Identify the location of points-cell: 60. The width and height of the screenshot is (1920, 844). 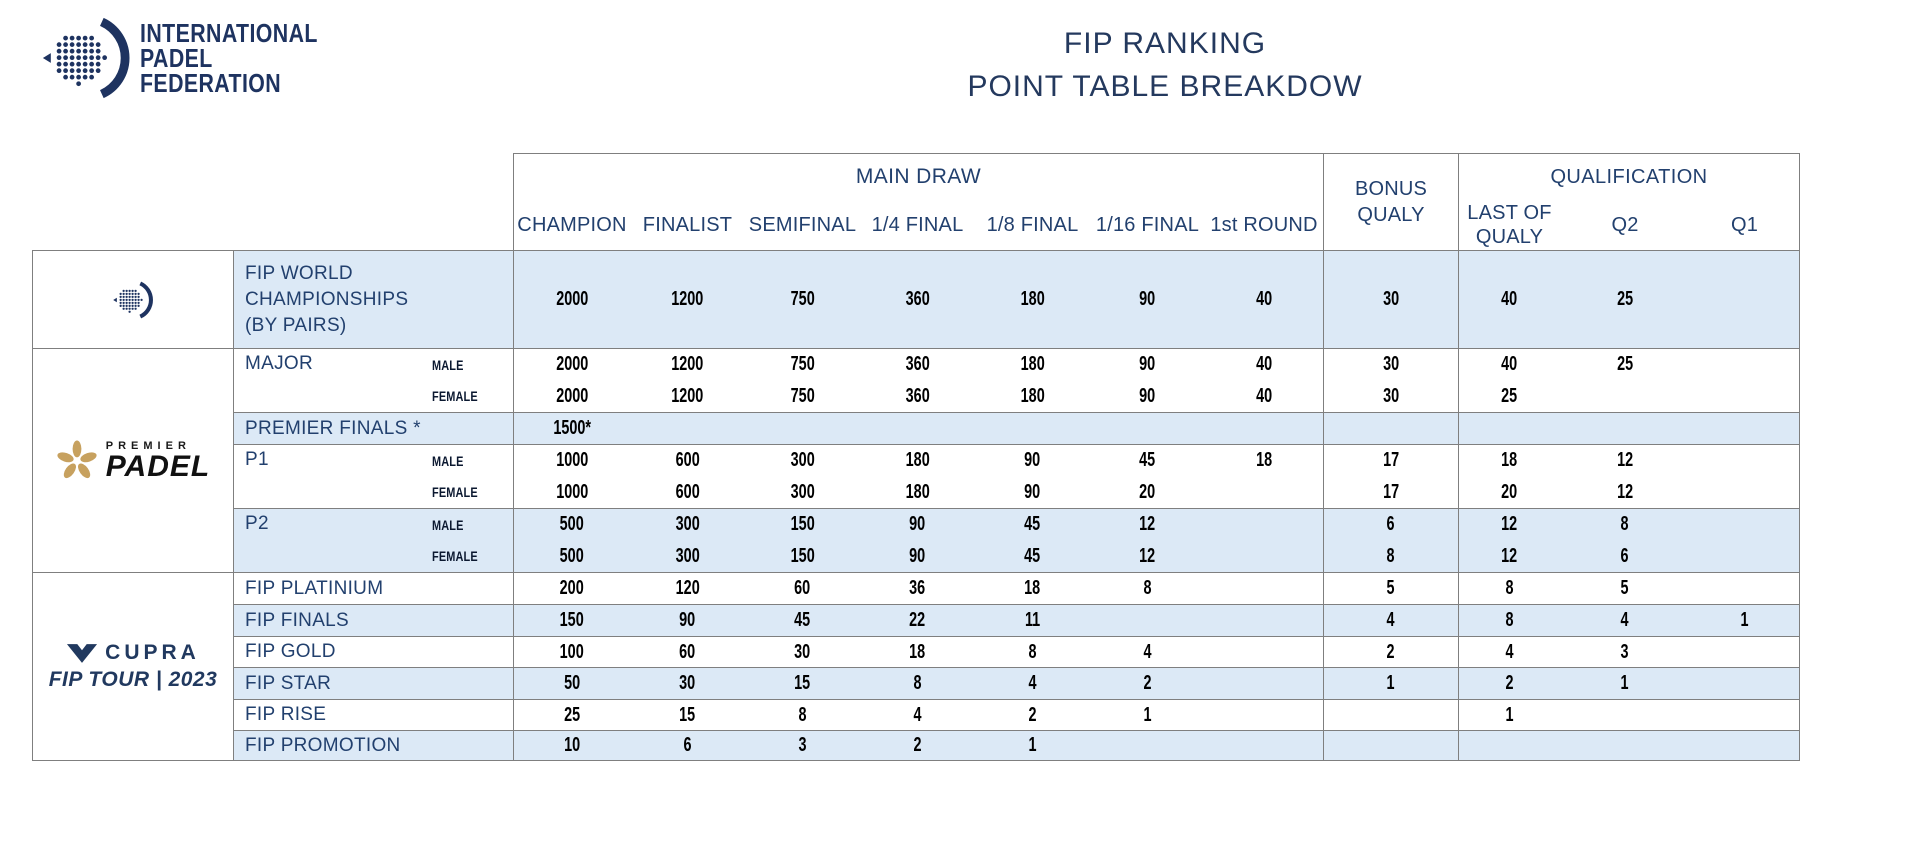
(687, 651).